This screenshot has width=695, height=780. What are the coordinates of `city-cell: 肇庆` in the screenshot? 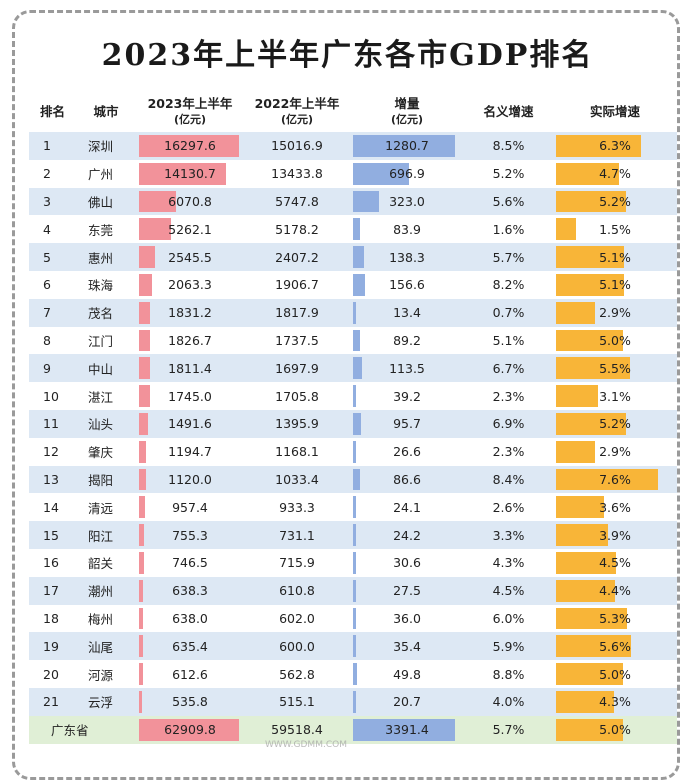 It's located at (101, 453).